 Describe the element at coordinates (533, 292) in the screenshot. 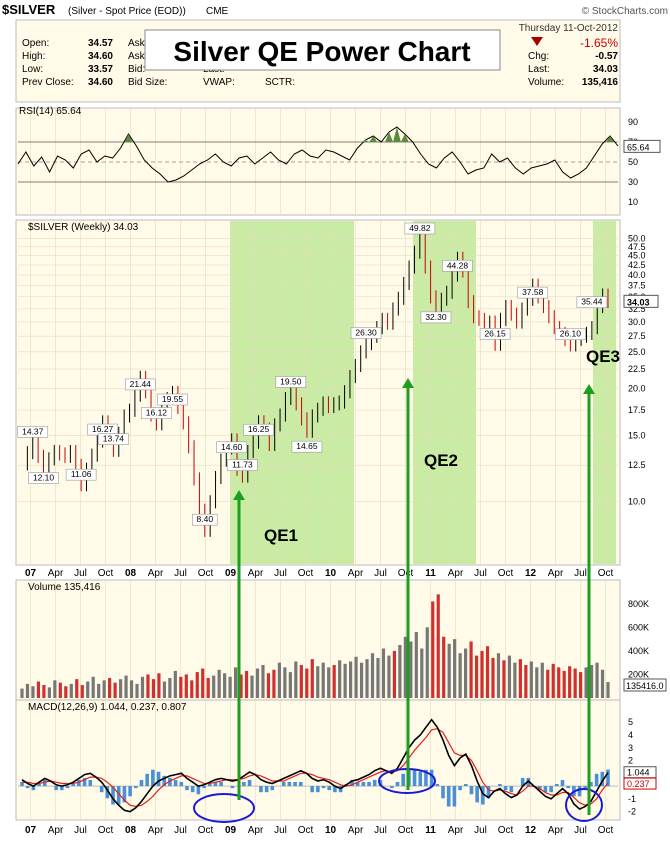

I see `price-annotation: 37.58` at that location.